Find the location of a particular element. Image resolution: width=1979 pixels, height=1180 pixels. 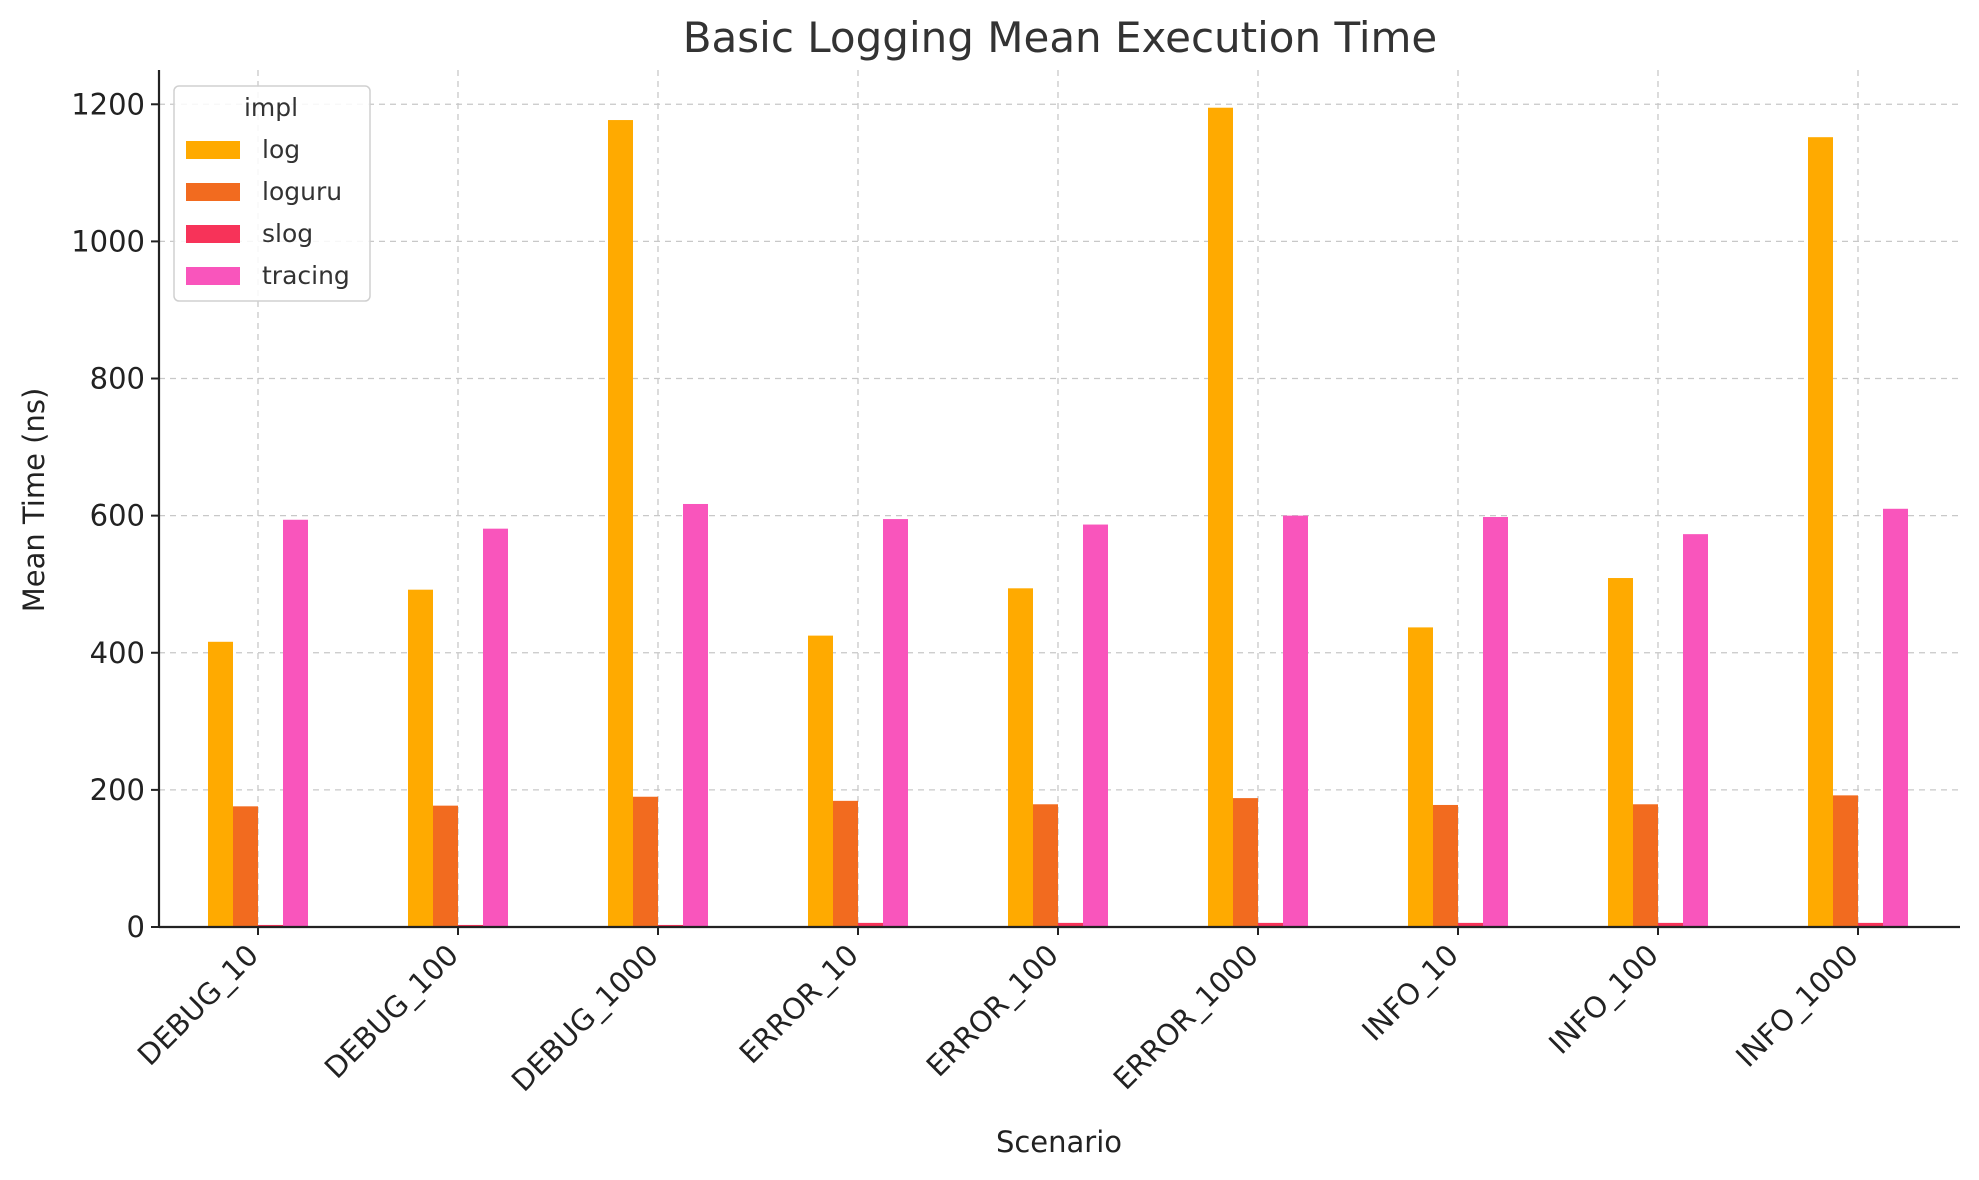

legend-swatch-tracing is located at coordinates (213, 276).